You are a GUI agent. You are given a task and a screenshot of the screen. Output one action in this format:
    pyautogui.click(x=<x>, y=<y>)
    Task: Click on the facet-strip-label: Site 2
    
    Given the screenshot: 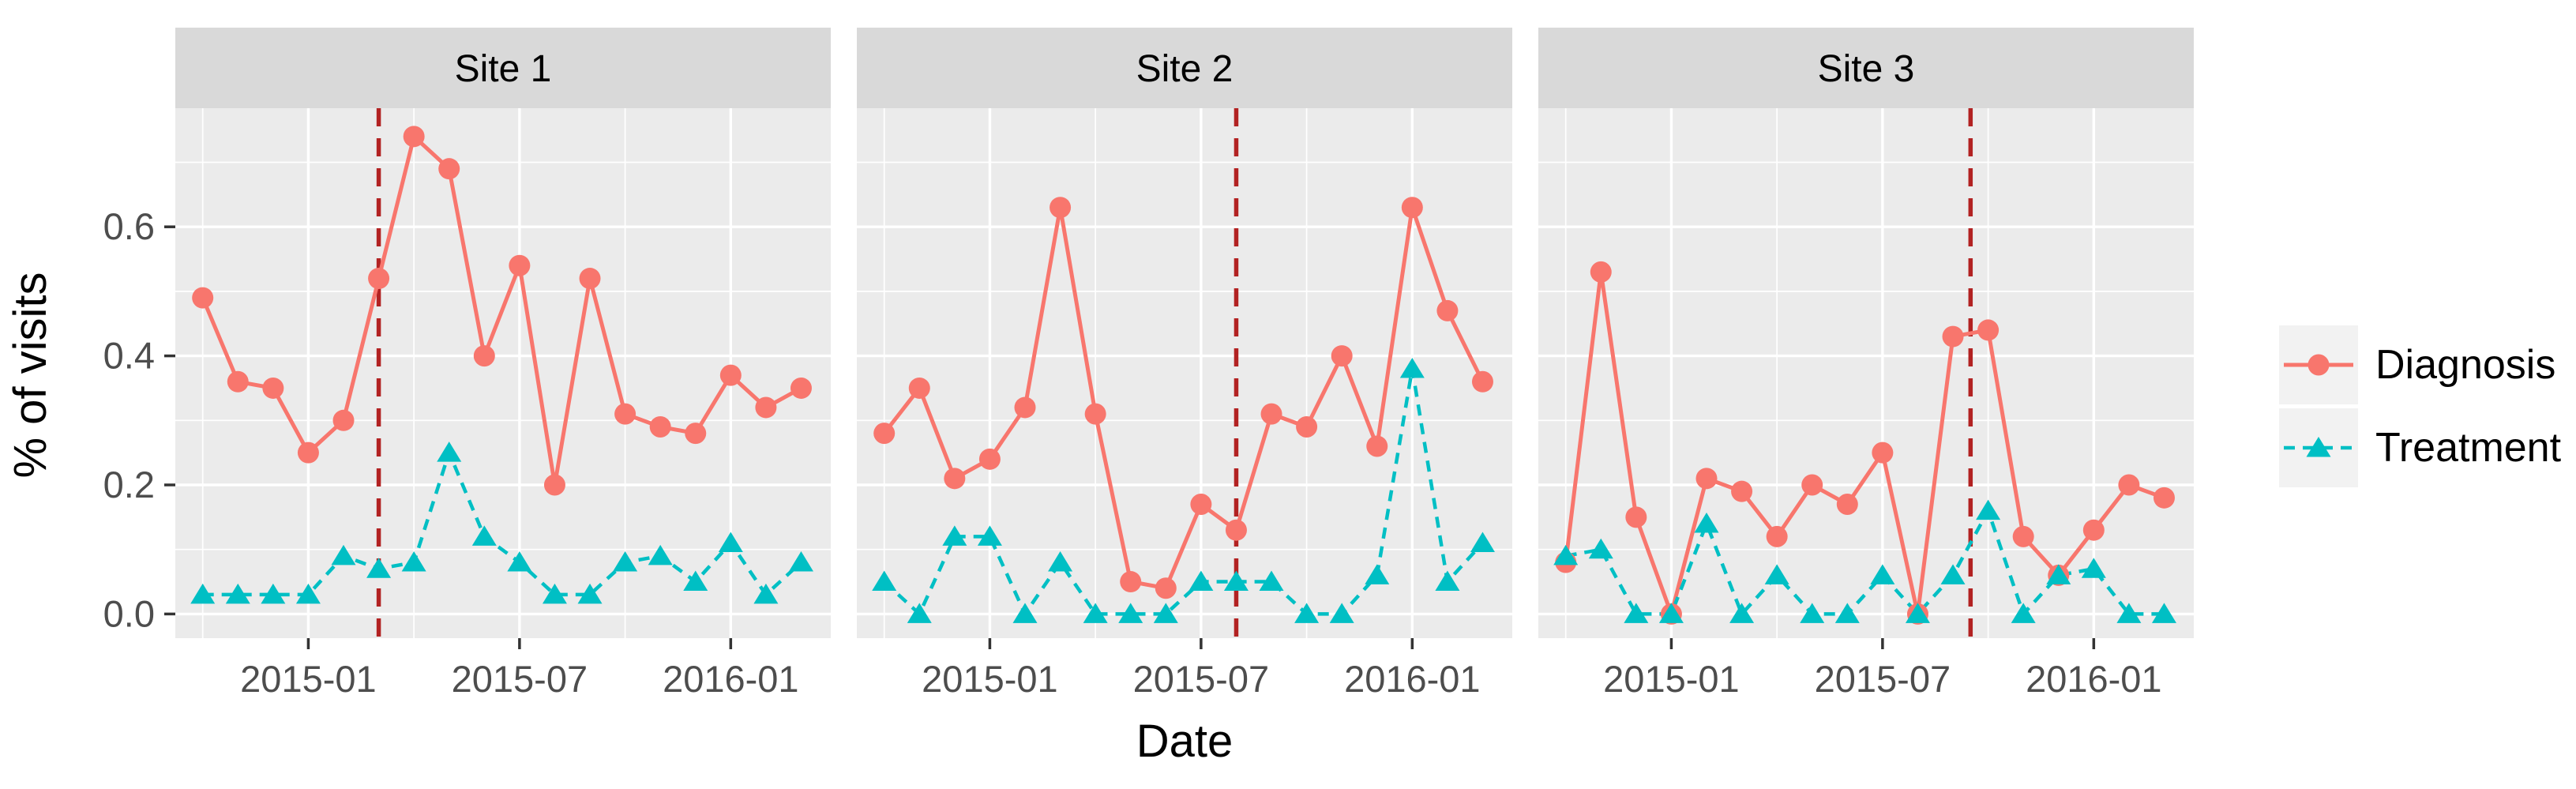 What is the action you would take?
    pyautogui.click(x=1185, y=69)
    